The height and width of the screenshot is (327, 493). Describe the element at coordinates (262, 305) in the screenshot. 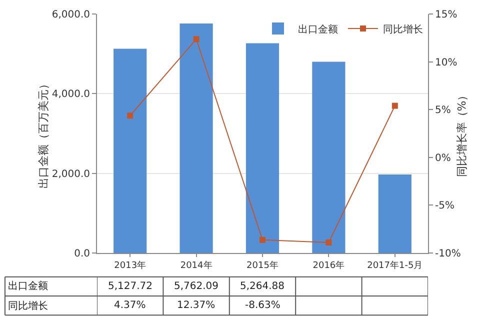

I see `data-label: -8.63%` at that location.